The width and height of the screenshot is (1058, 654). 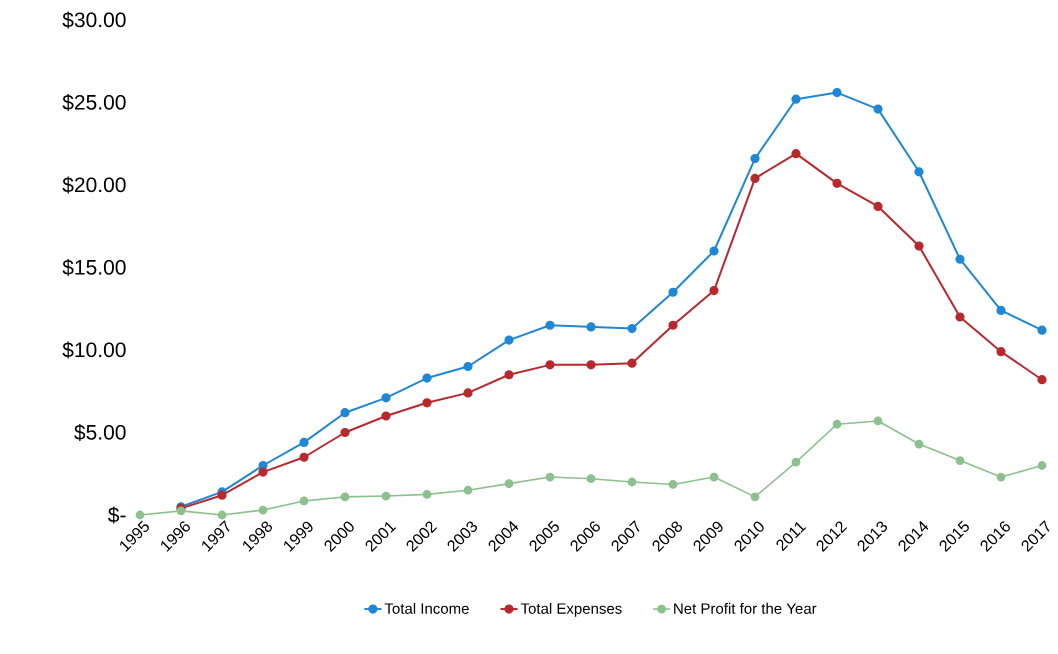 I want to click on legend-label: Total Income, so click(x=426, y=608).